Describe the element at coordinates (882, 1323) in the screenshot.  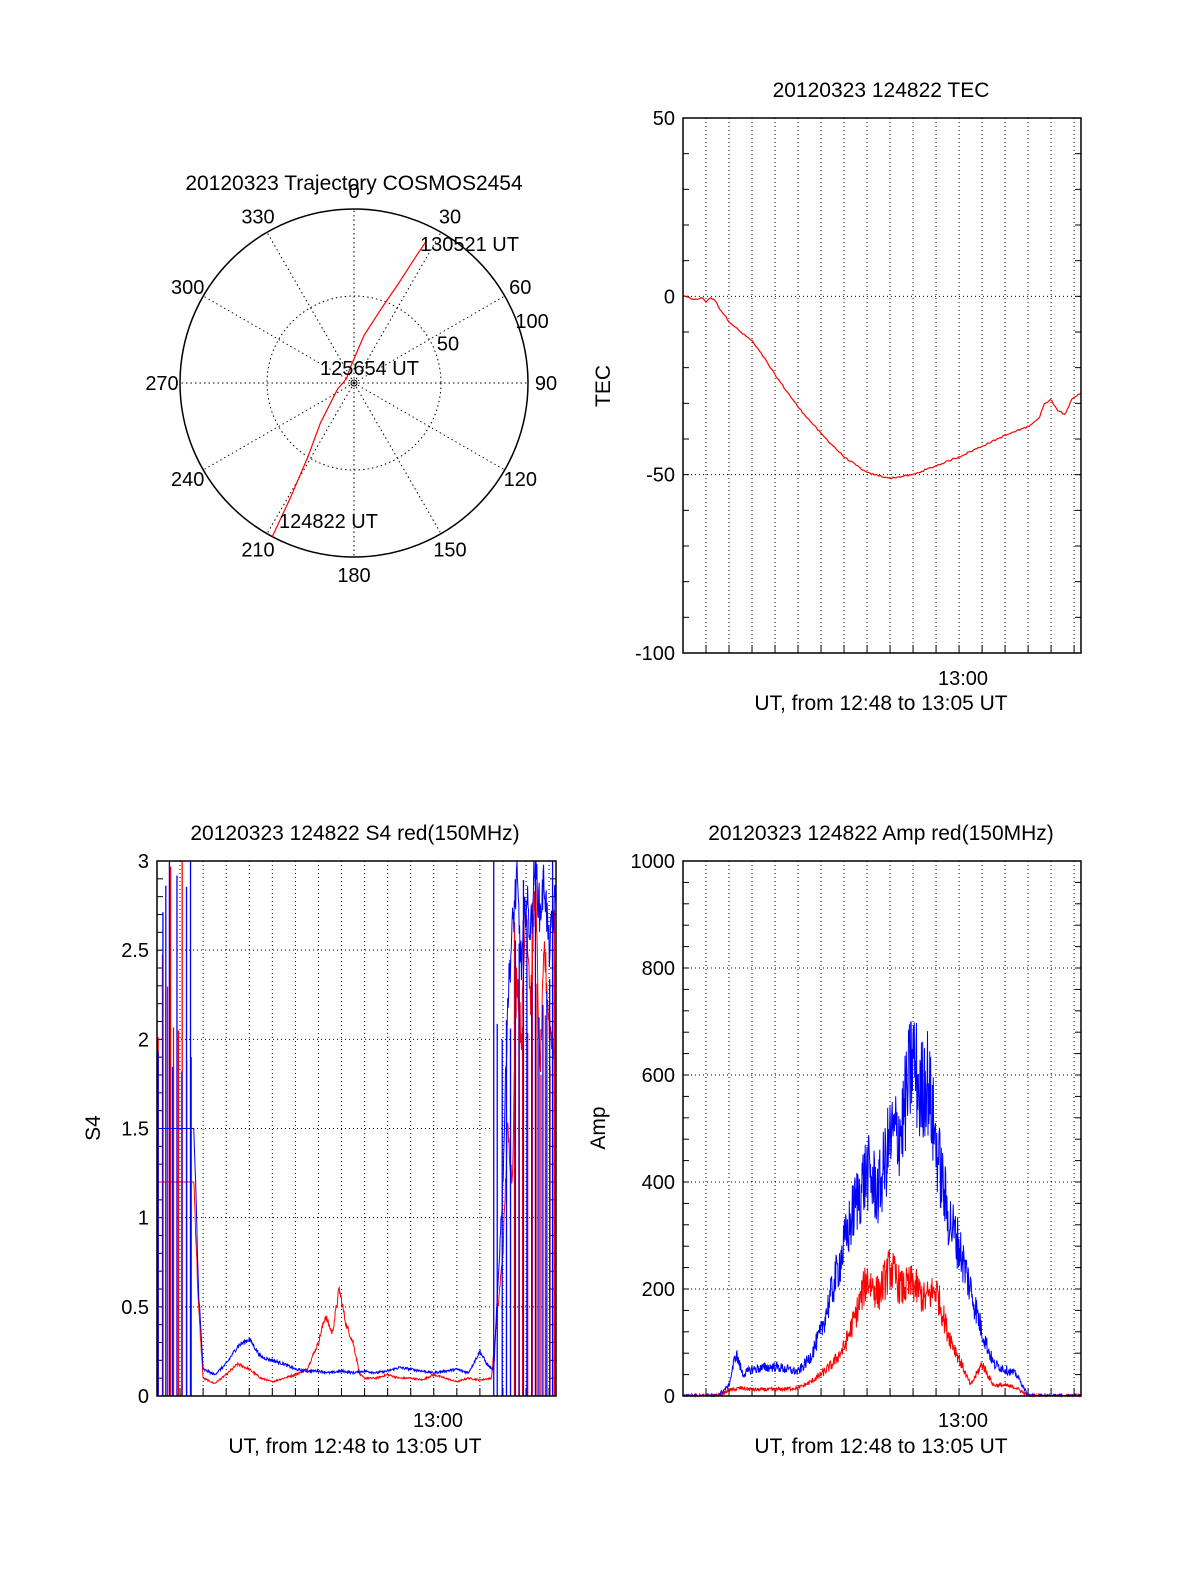
I see `amp-line-red` at that location.